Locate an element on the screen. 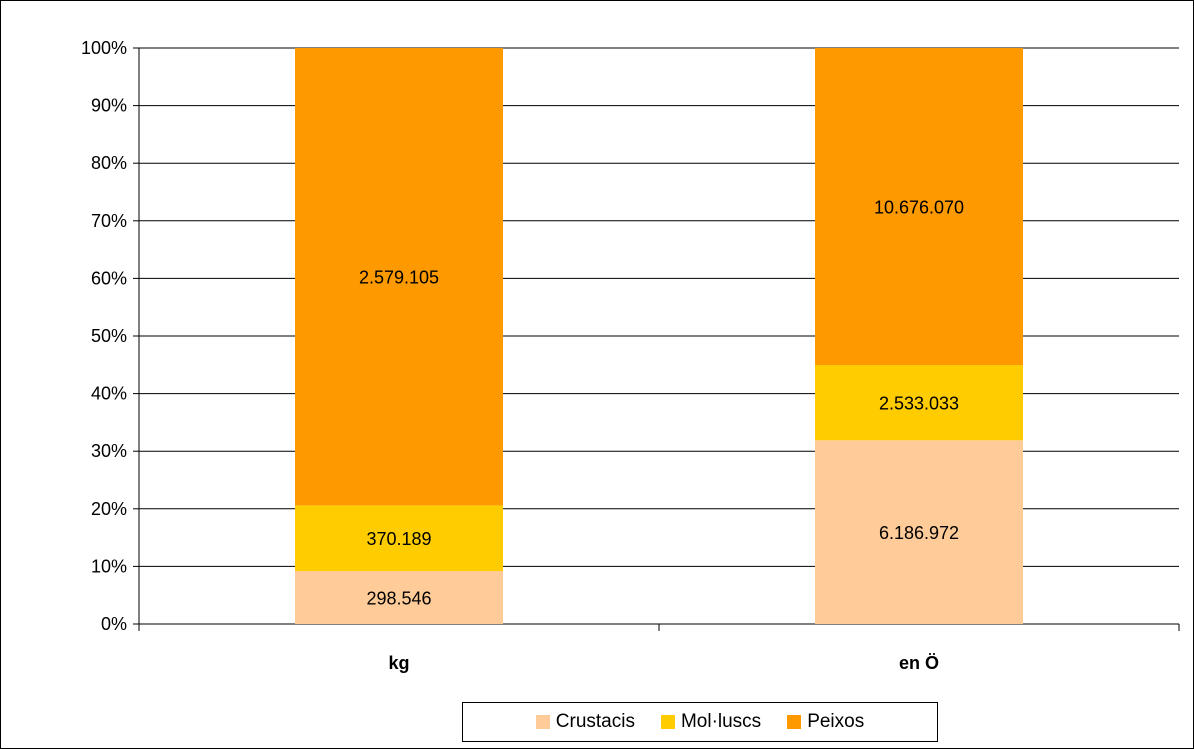 The image size is (1194, 749). legend-label: Peixos is located at coordinates (836, 721).